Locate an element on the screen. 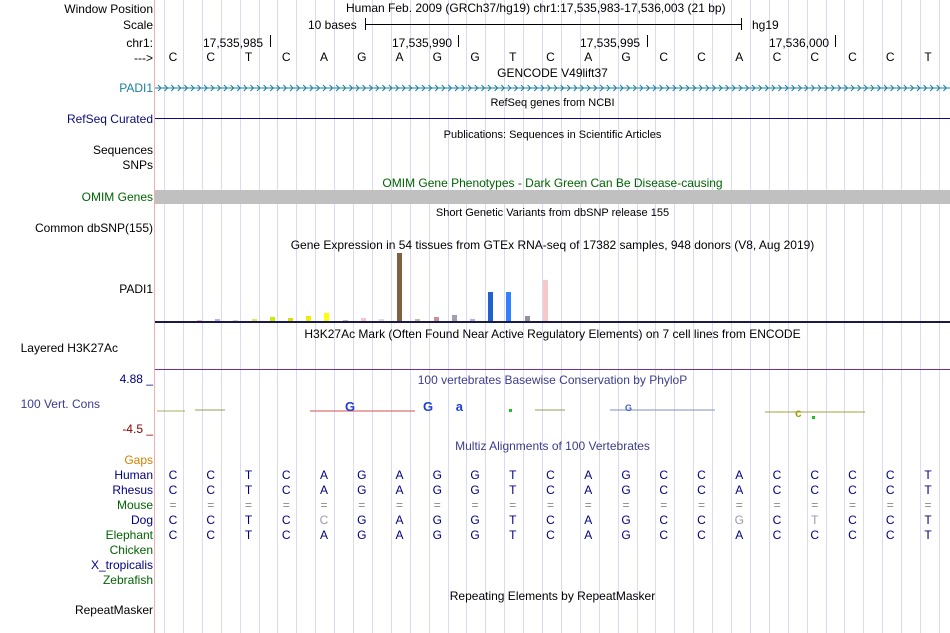 This screenshot has height=633, width=950. refseq-gene-line is located at coordinates (552, 118).